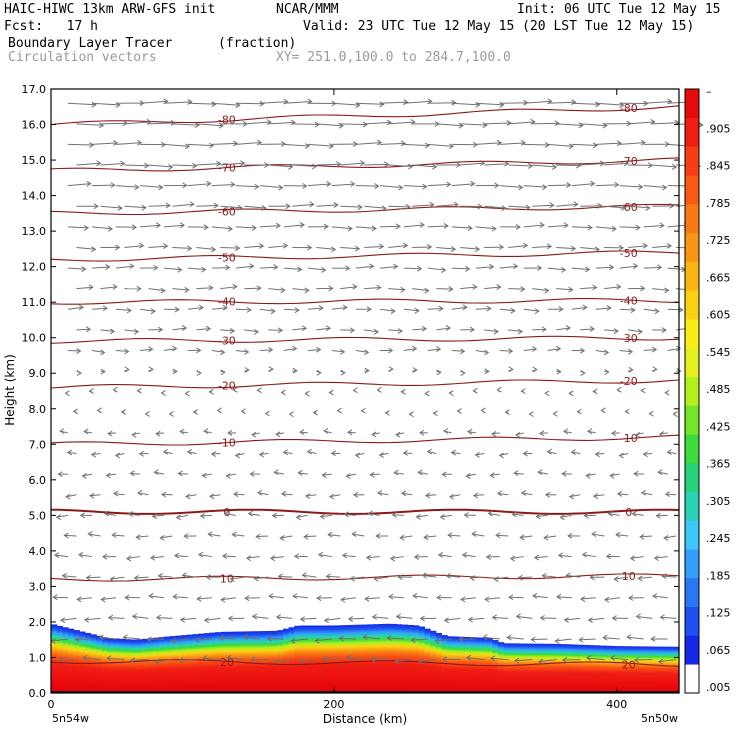 This screenshot has height=740, width=740. What do you see at coordinates (227, 258) in the screenshot?
I see `isotherm-label: -50` at bounding box center [227, 258].